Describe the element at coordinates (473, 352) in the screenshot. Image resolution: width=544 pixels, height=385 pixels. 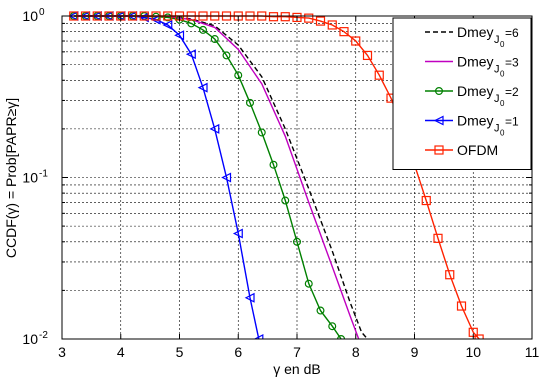
I see `x-tick-label: 10` at that location.